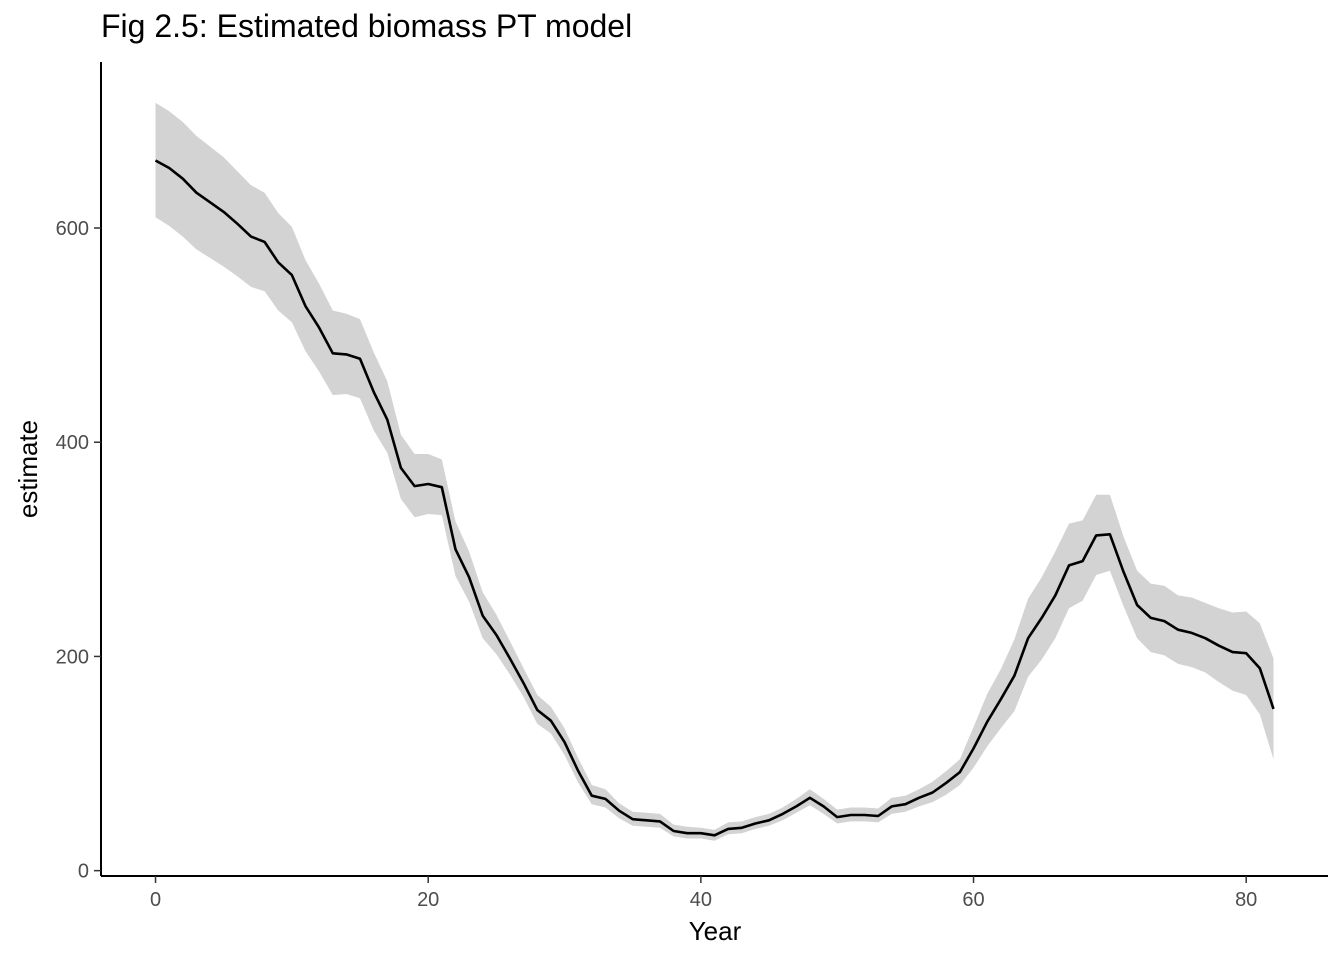 This screenshot has width=1344, height=960. I want to click on y-axis-ticks: 0 200 400 600, so click(78, 550).